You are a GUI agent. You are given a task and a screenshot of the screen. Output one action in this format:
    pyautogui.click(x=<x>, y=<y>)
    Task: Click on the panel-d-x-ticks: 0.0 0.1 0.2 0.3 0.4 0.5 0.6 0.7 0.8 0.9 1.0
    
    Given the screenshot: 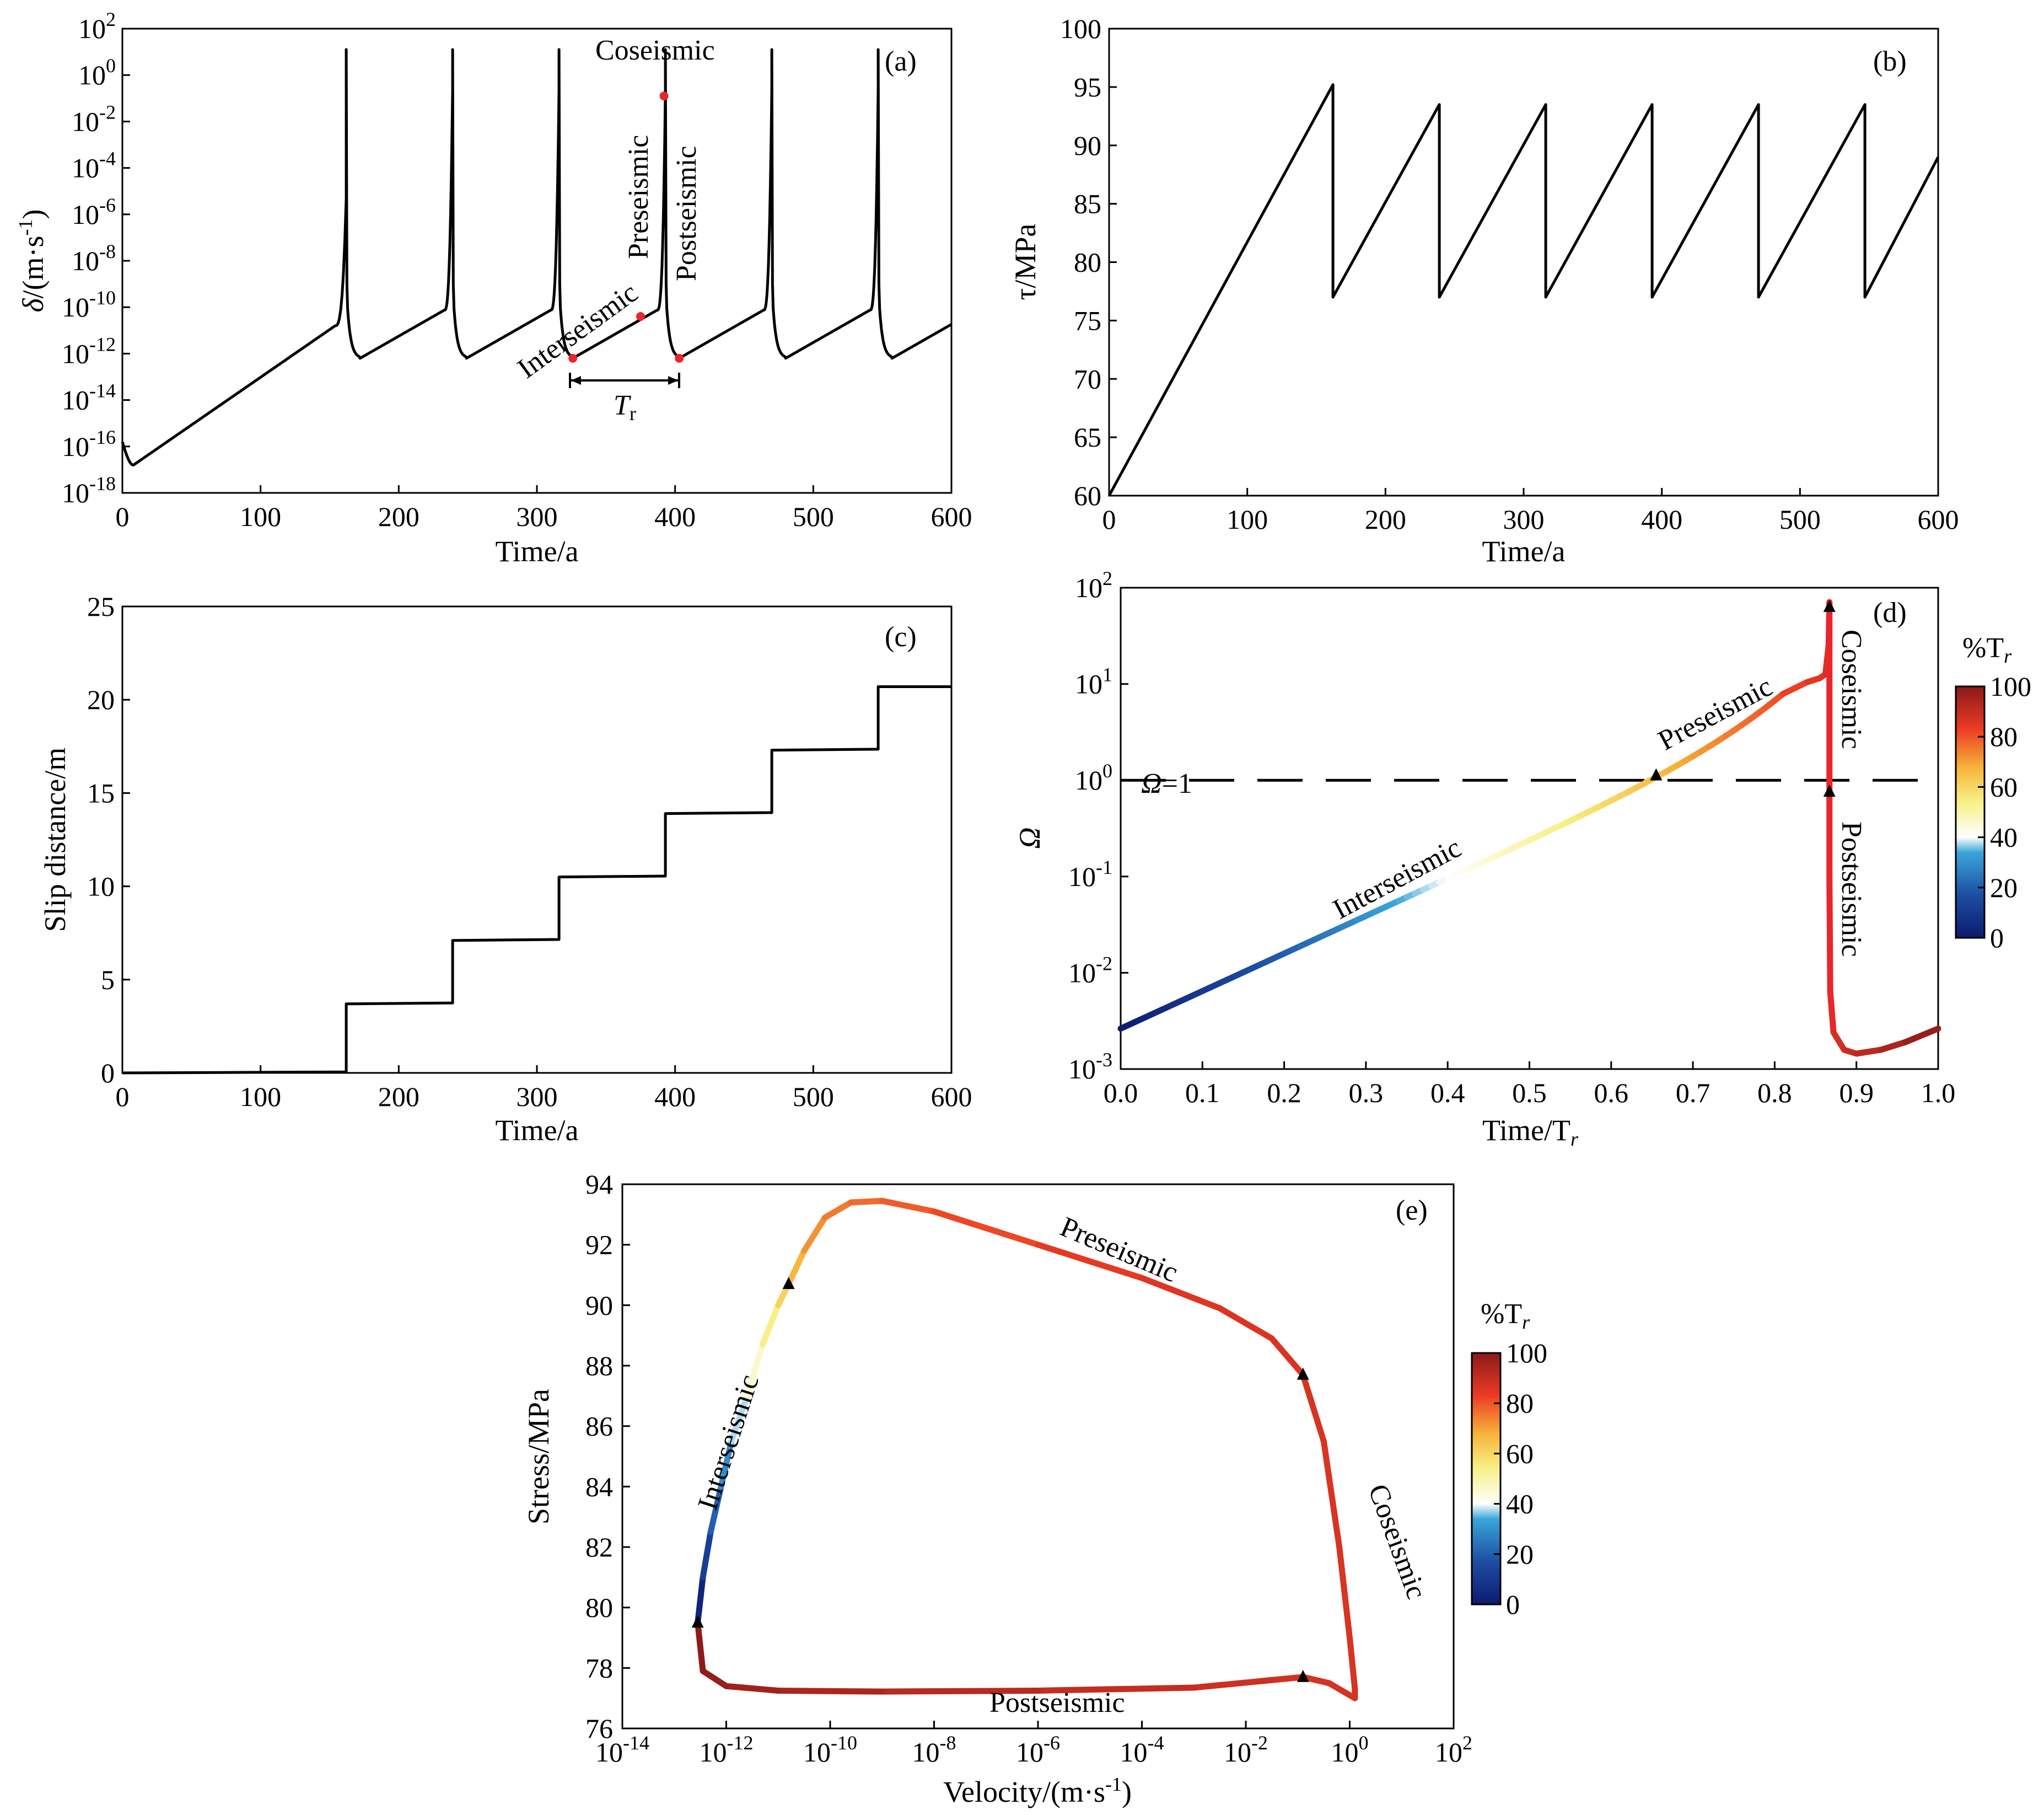 What is the action you would take?
    pyautogui.click(x=1530, y=1084)
    